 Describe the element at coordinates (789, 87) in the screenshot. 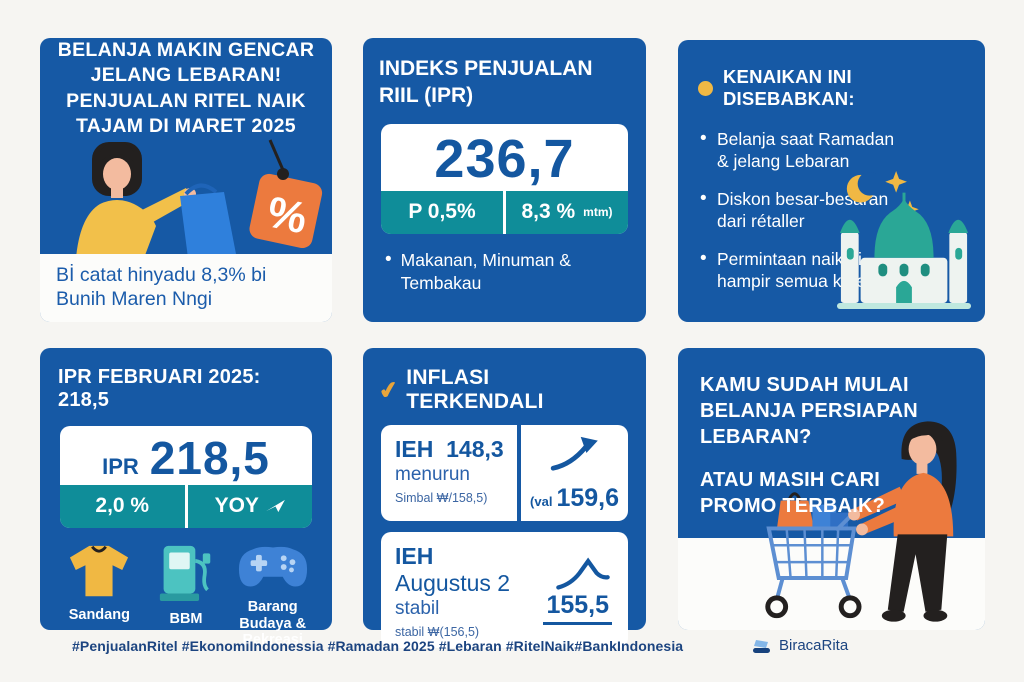

I see `panel3-title: KENAIKAN INI DISEBABKAN:` at that location.